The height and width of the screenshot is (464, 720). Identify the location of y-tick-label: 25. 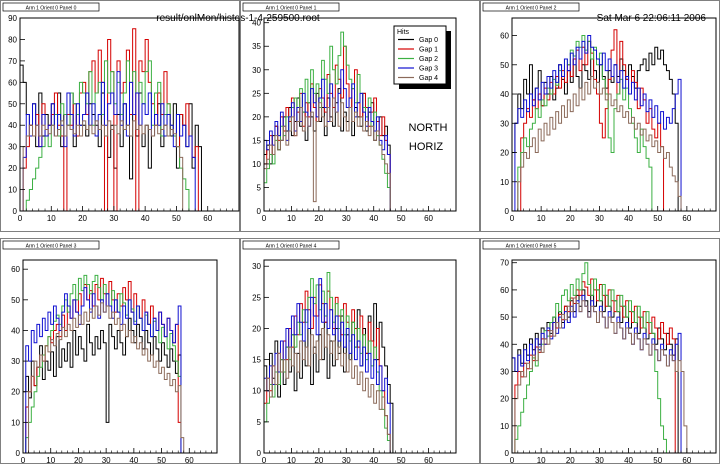
(256, 297).